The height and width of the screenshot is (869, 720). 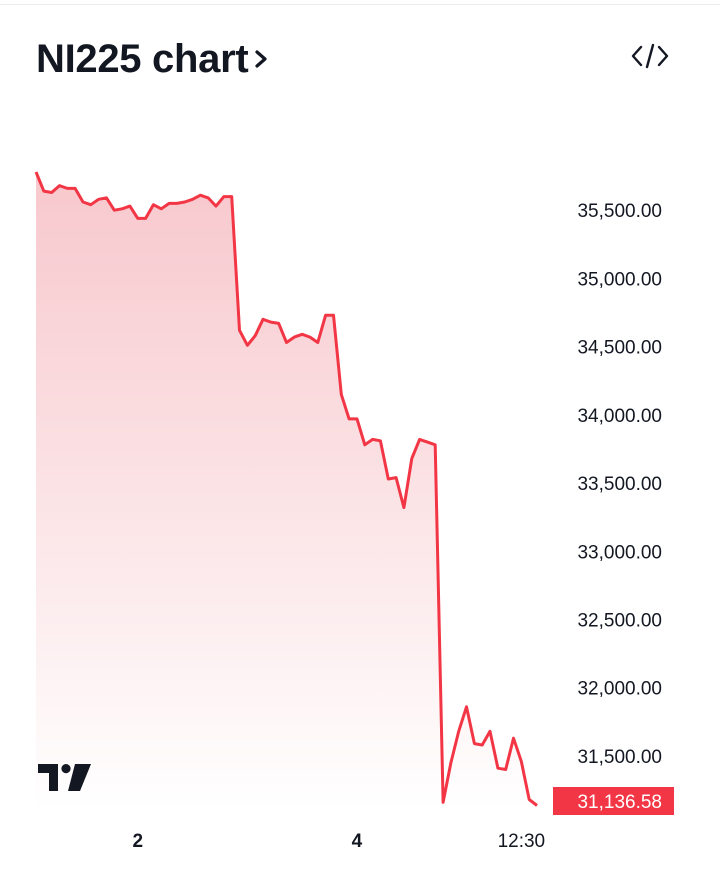 I want to click on y-tick-label: 31,500.00, so click(x=619, y=757).